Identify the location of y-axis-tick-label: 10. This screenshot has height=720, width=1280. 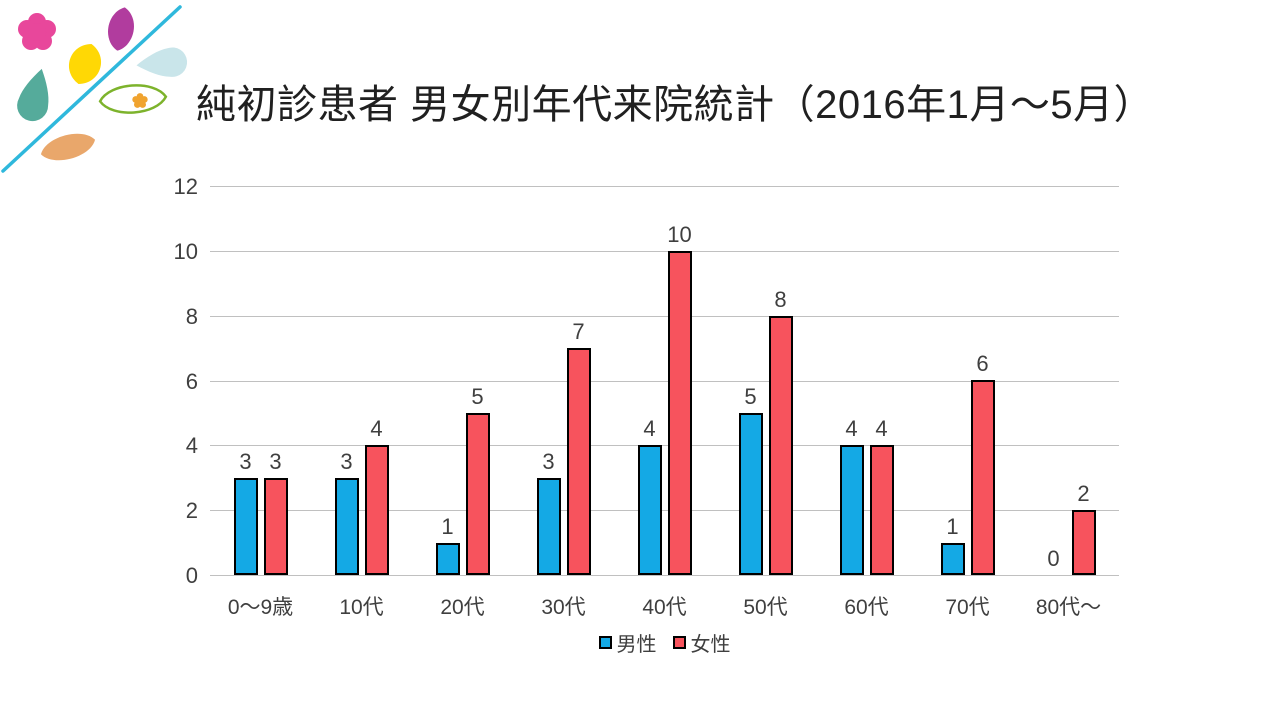
(185, 251).